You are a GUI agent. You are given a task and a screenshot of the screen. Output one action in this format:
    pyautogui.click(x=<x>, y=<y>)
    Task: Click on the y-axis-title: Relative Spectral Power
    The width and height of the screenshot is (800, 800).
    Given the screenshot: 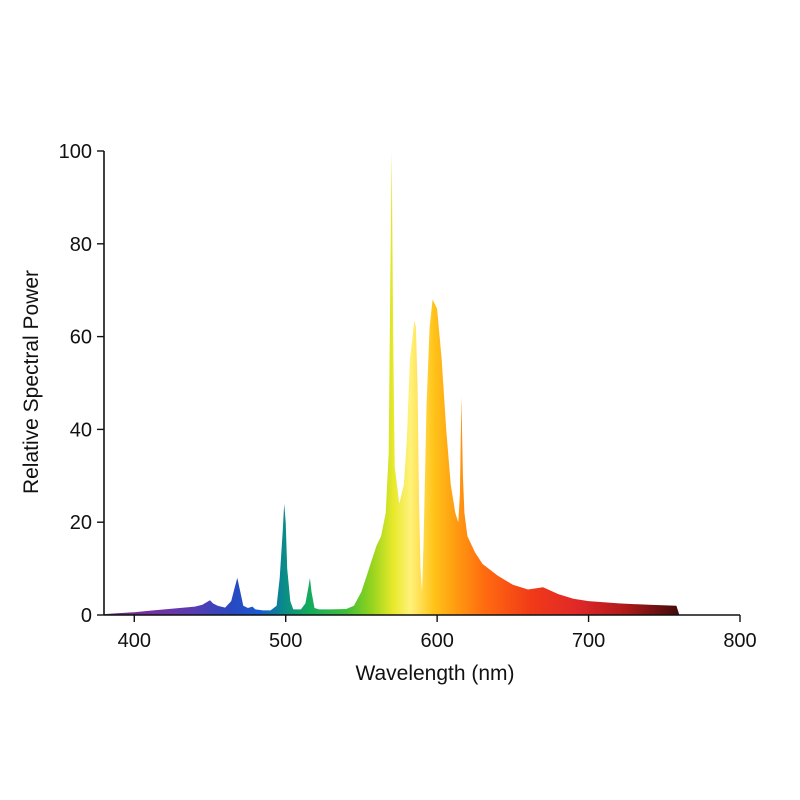 What is the action you would take?
    pyautogui.click(x=31, y=382)
    